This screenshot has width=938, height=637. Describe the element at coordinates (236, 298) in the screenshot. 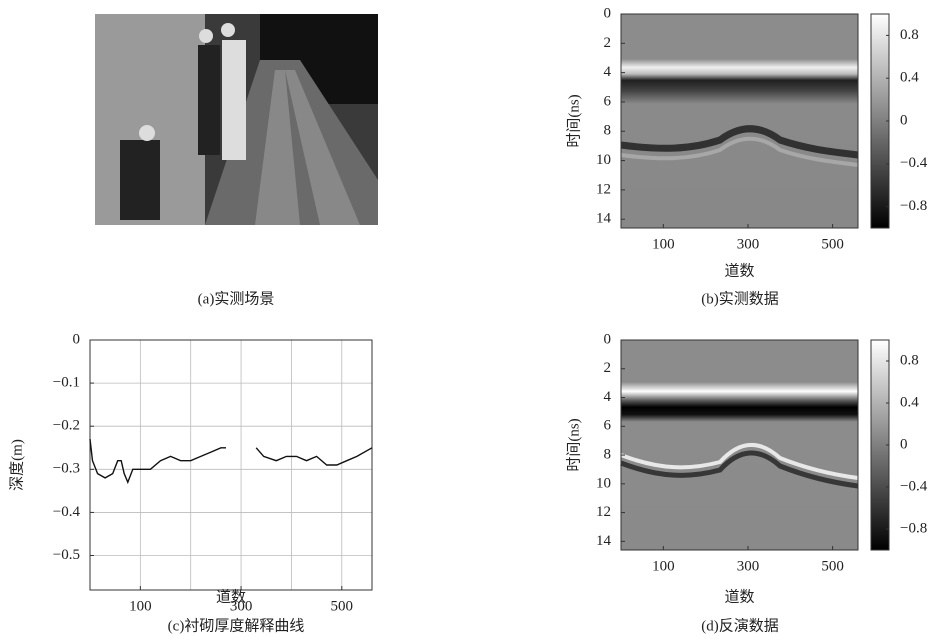

I see `caption: (a)实测场景` at that location.